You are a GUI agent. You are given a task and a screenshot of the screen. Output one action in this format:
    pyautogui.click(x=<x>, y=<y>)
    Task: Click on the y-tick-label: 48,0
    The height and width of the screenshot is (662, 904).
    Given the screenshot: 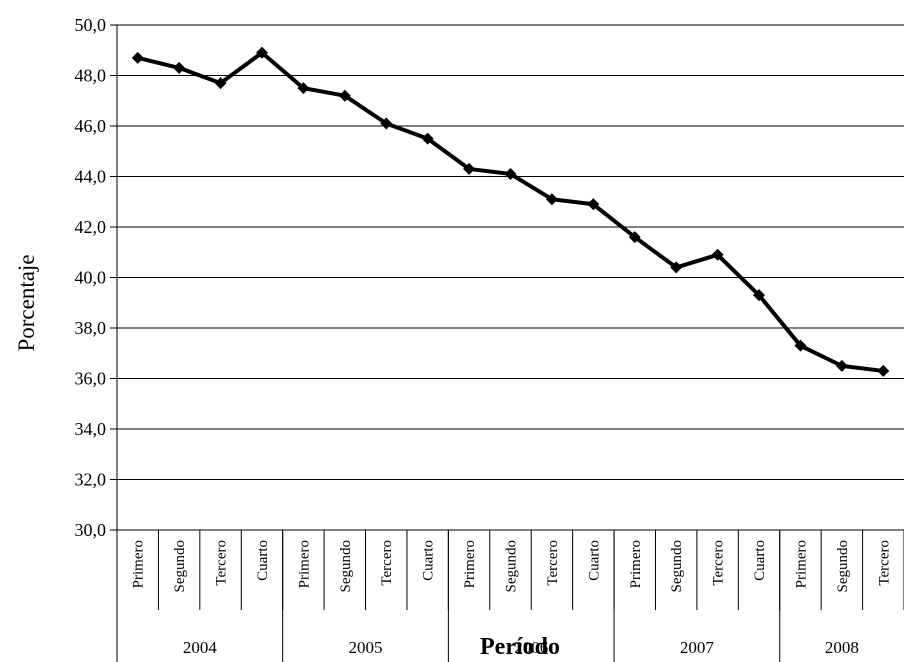 What is the action you would take?
    pyautogui.click(x=91, y=76)
    